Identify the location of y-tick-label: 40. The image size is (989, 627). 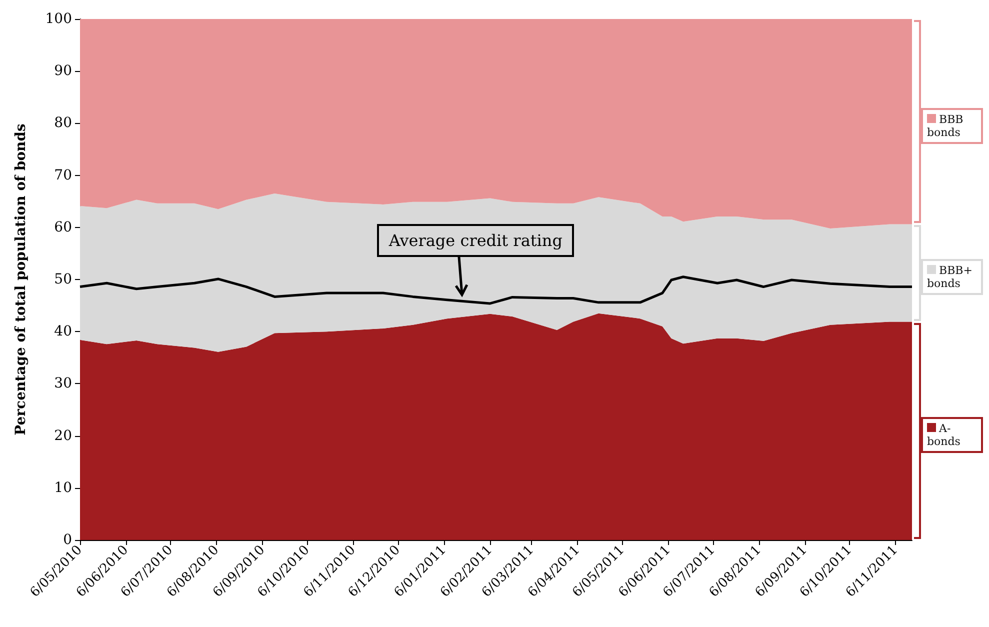
(63, 332).